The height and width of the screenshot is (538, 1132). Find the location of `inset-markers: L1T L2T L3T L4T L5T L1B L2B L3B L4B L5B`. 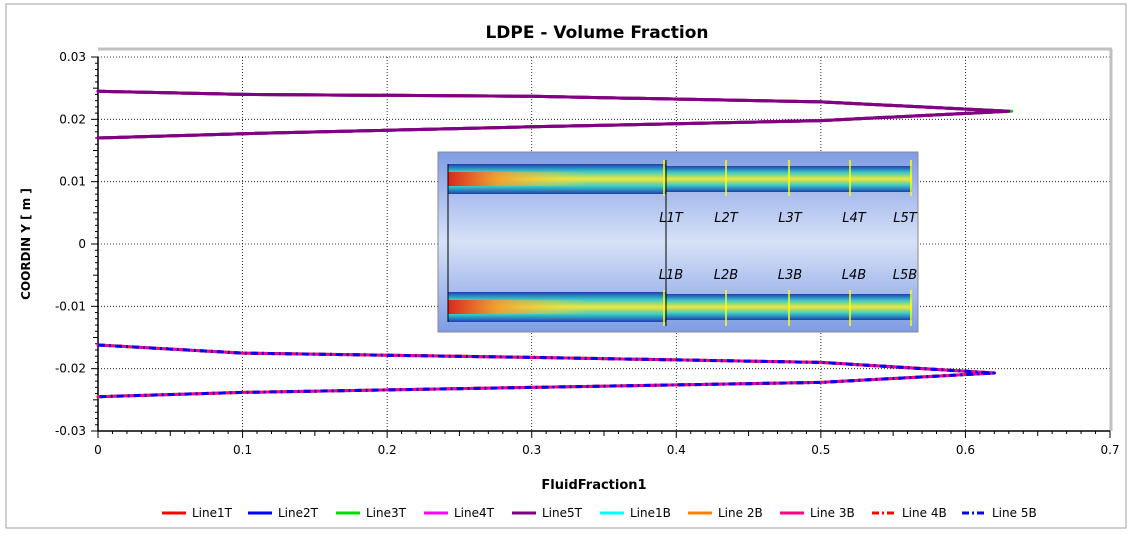

inset-markers: L1T L2T L3T L4T L5T L1B L2B L3B L4B L5B is located at coordinates (788, 243).